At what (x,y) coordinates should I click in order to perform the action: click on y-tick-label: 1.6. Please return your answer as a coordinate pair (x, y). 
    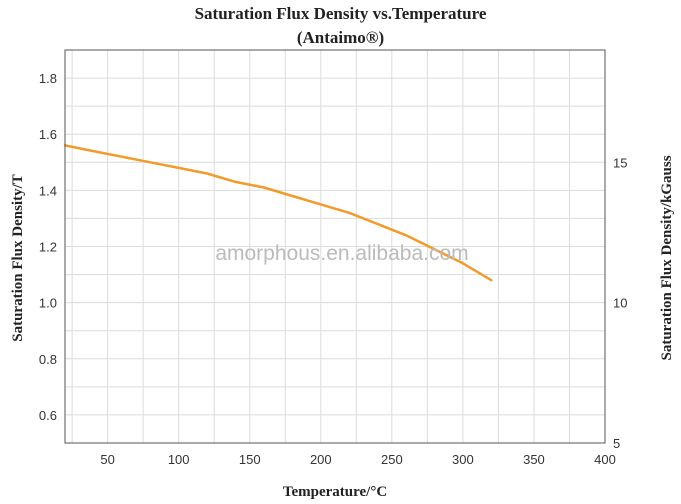
    Looking at the image, I should click on (48, 134).